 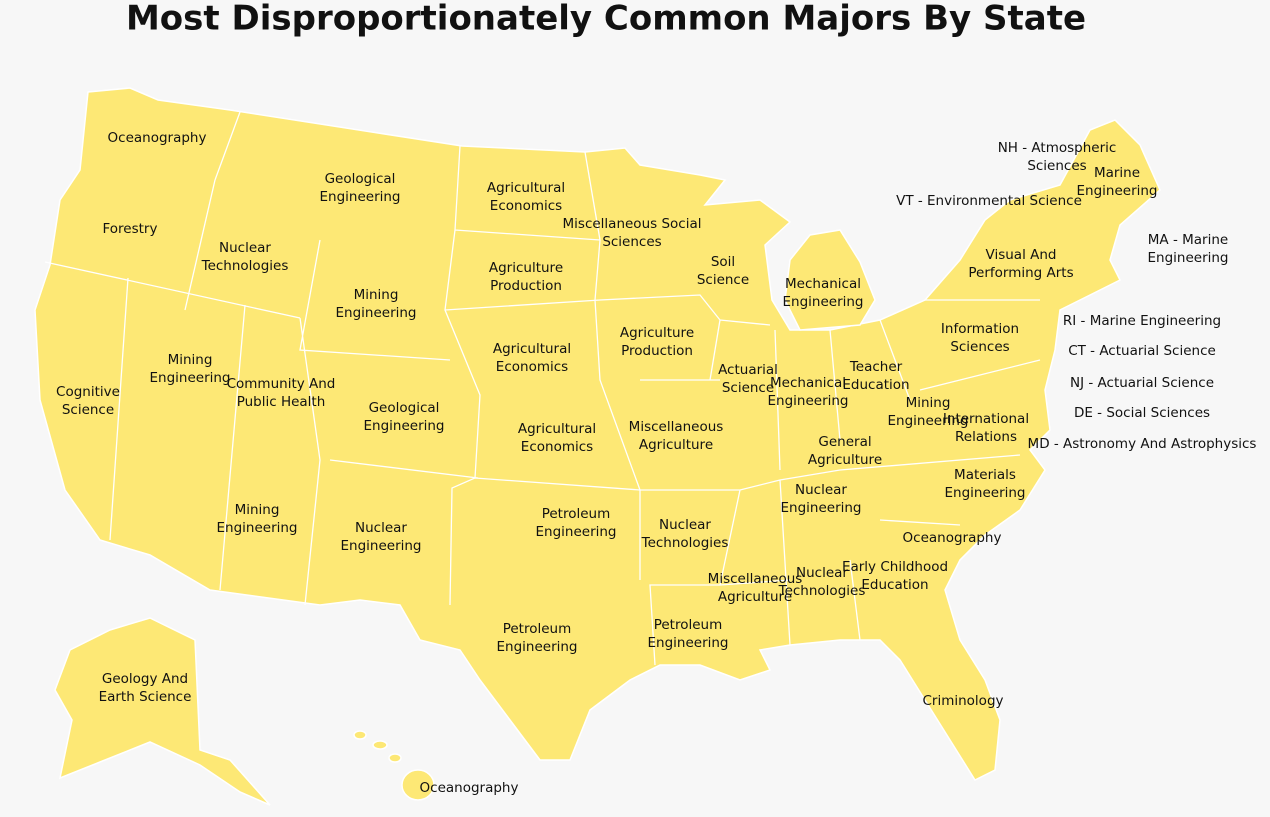 I want to click on state-label: NH - Atmospheric, so click(x=1057, y=148).